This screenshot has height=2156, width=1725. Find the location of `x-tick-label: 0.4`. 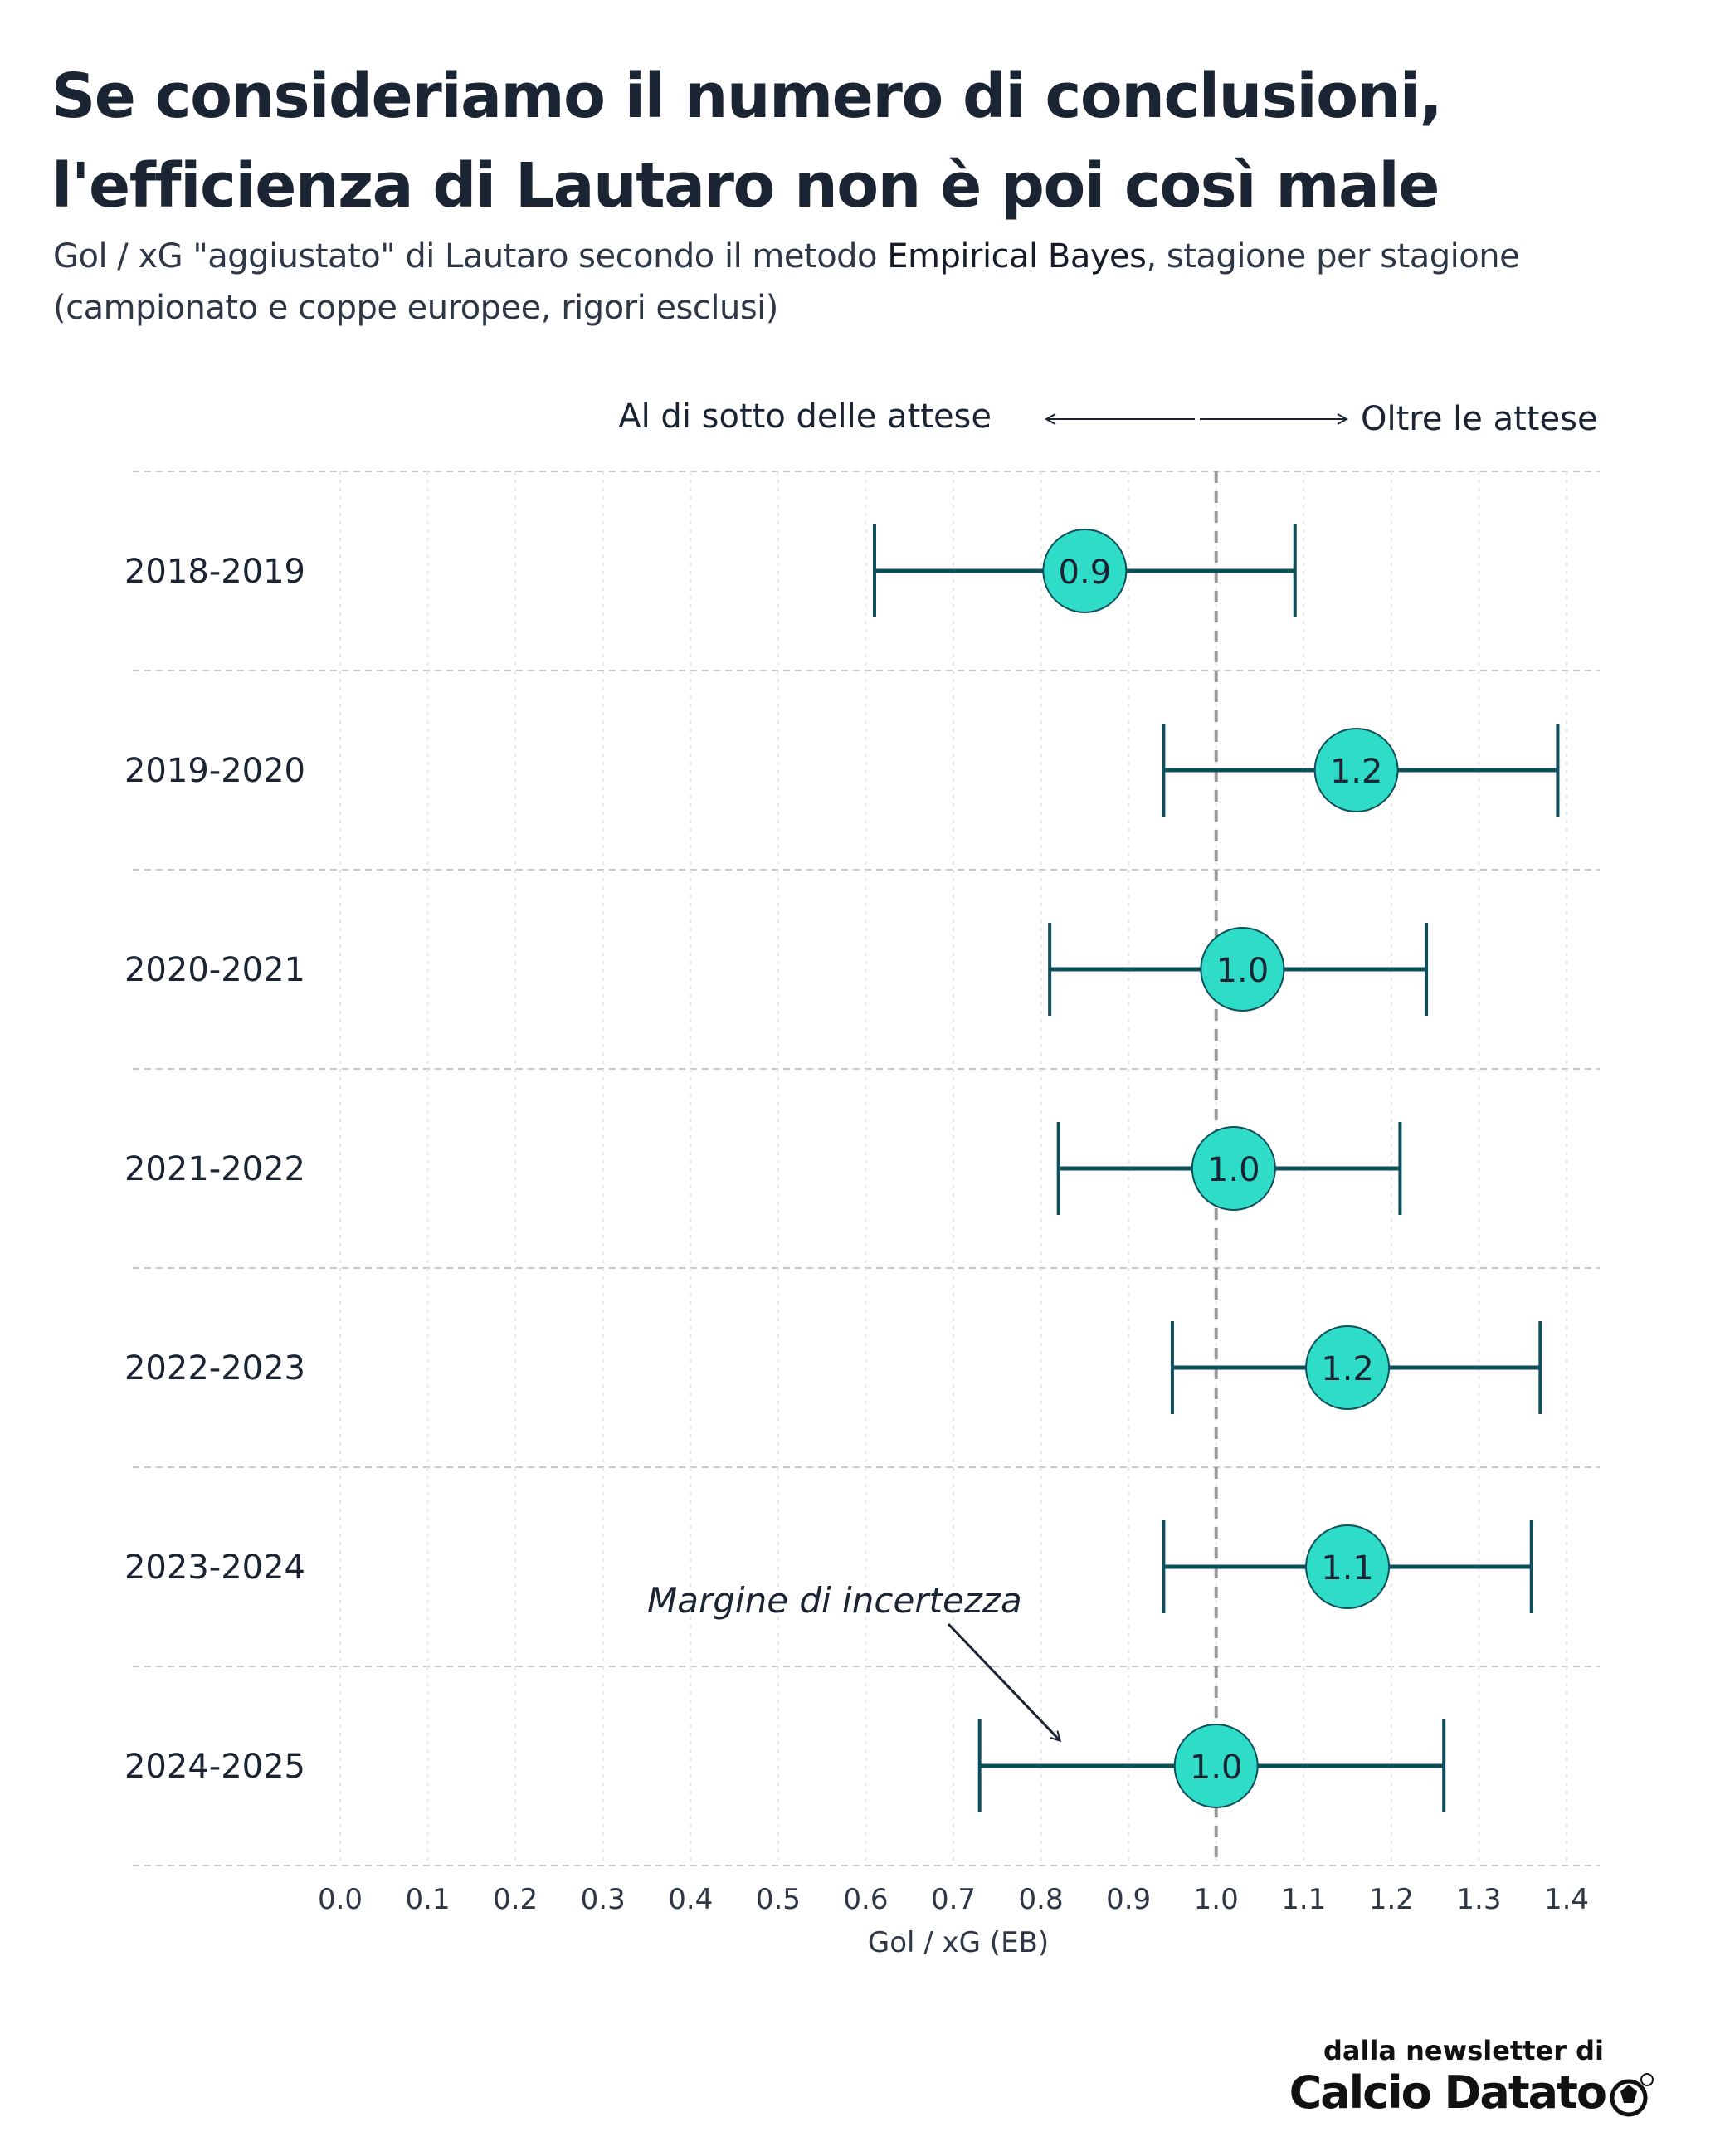

x-tick-label: 0.4 is located at coordinates (690, 1900).